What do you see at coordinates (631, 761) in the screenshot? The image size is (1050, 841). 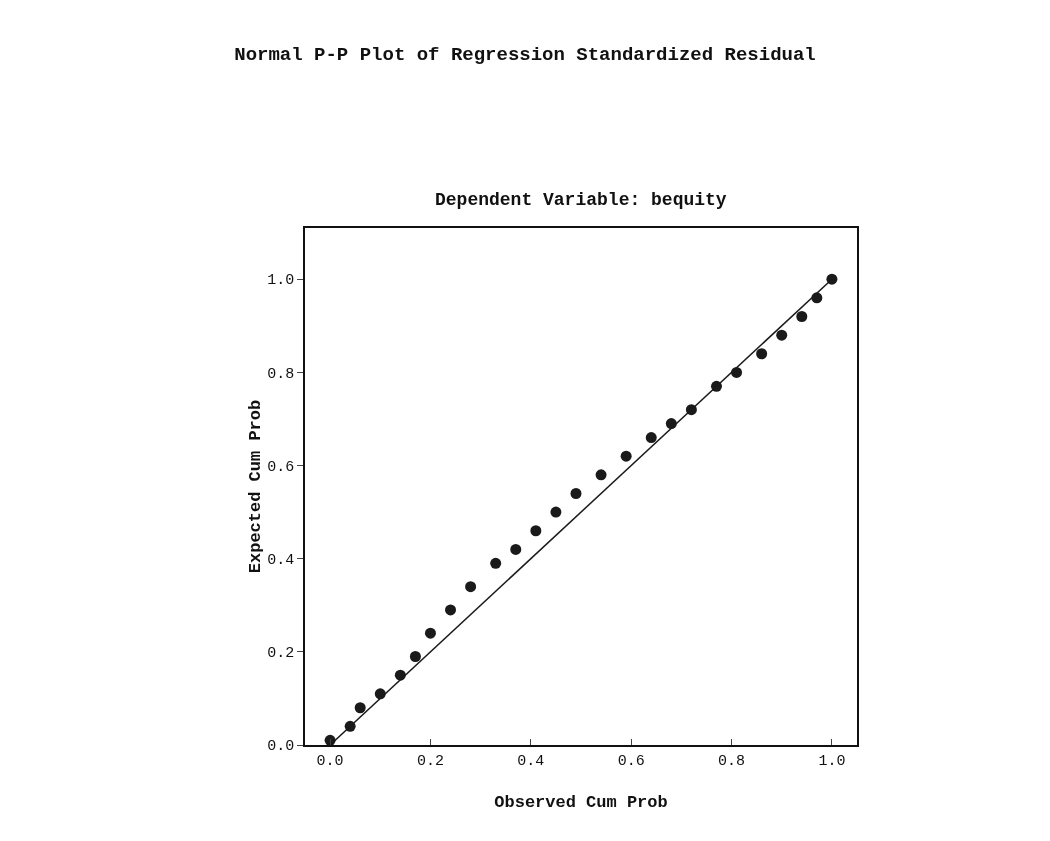 I see `x-tick-label: 0.6` at bounding box center [631, 761].